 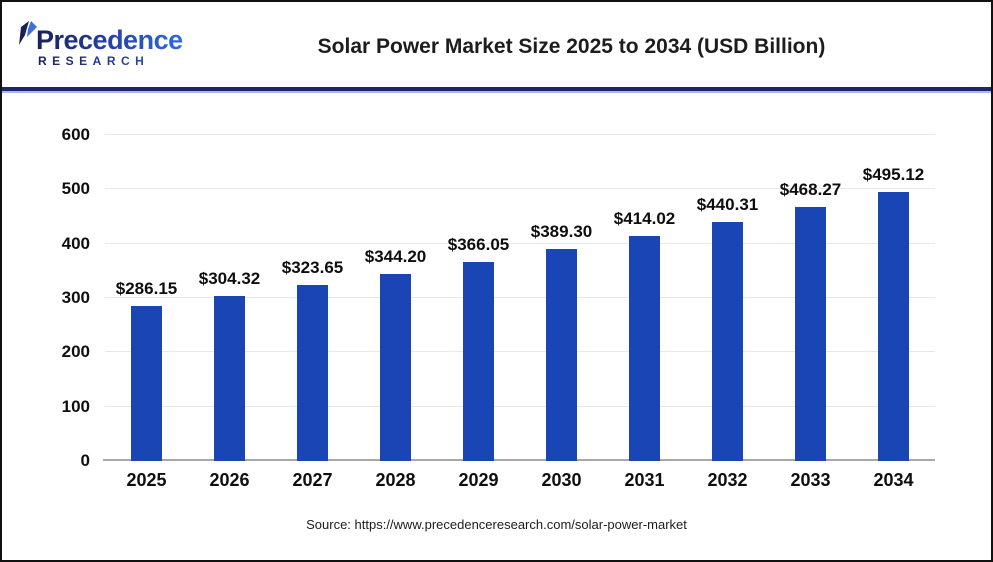 I want to click on bar-column-2029: $366.05, so click(x=478, y=298).